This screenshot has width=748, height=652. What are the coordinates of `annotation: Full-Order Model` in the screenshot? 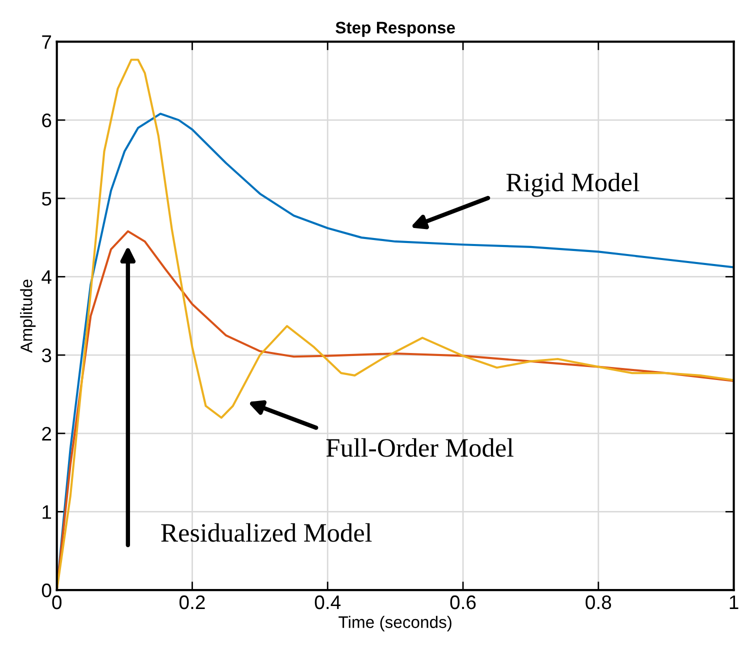 It's located at (420, 447).